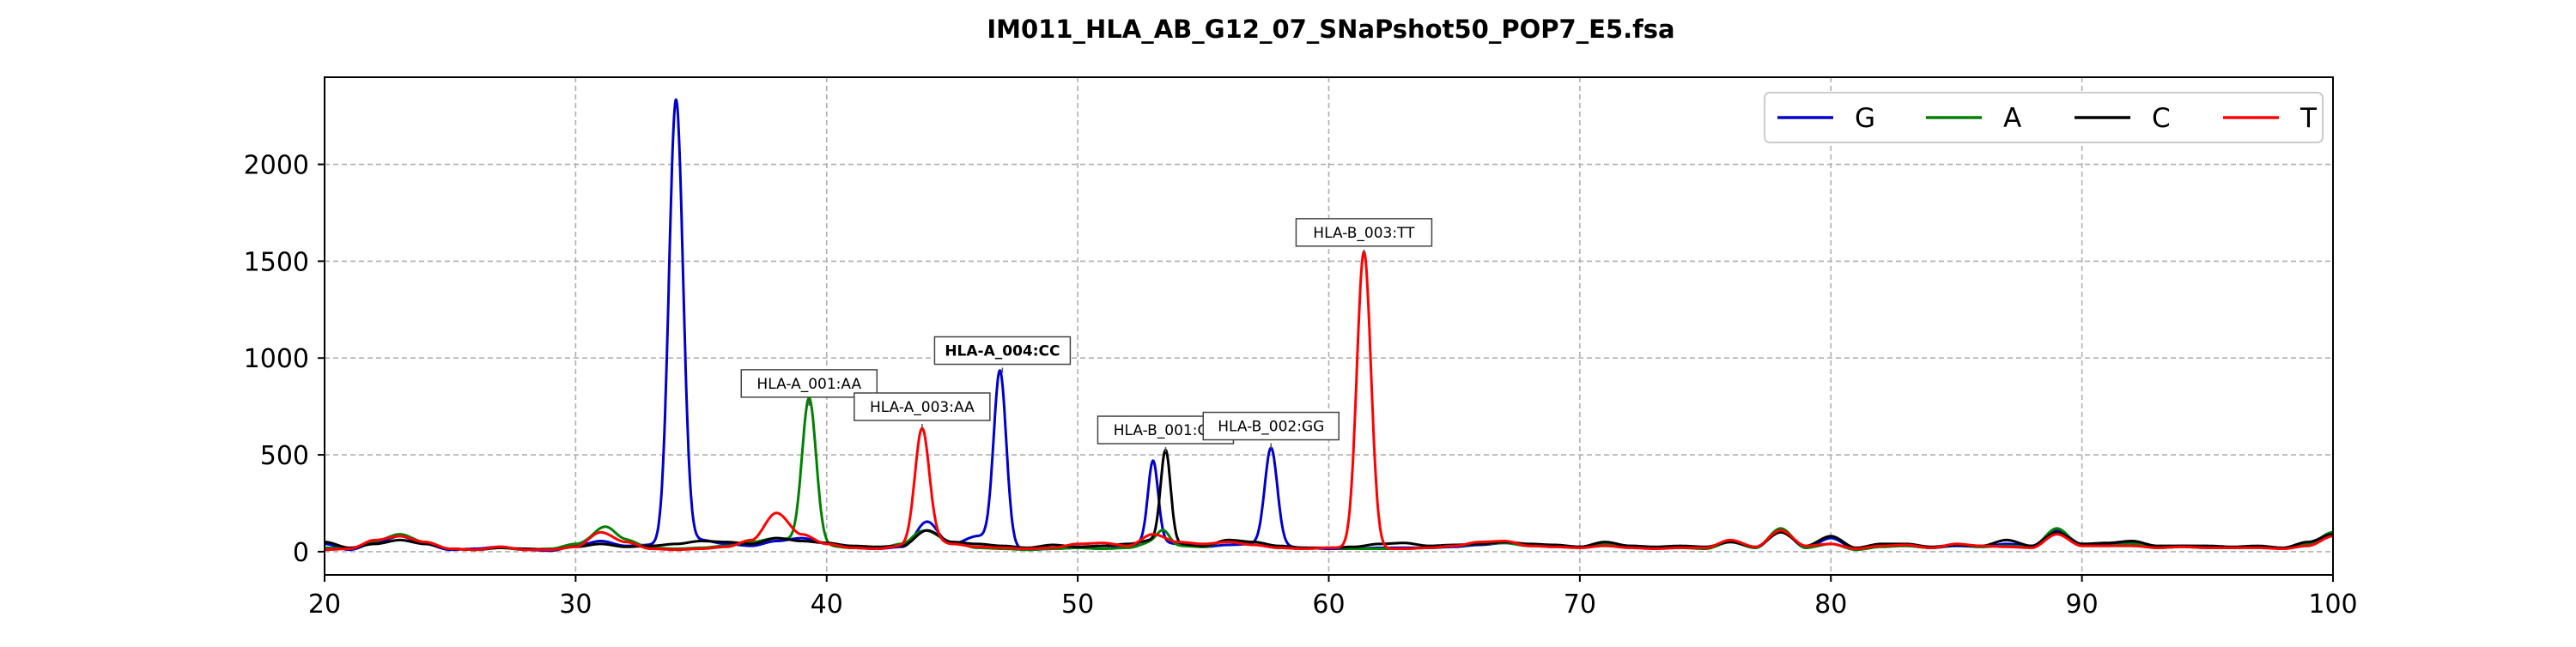 The height and width of the screenshot is (647, 2576). I want to click on legend-label-G: G, so click(1865, 119).